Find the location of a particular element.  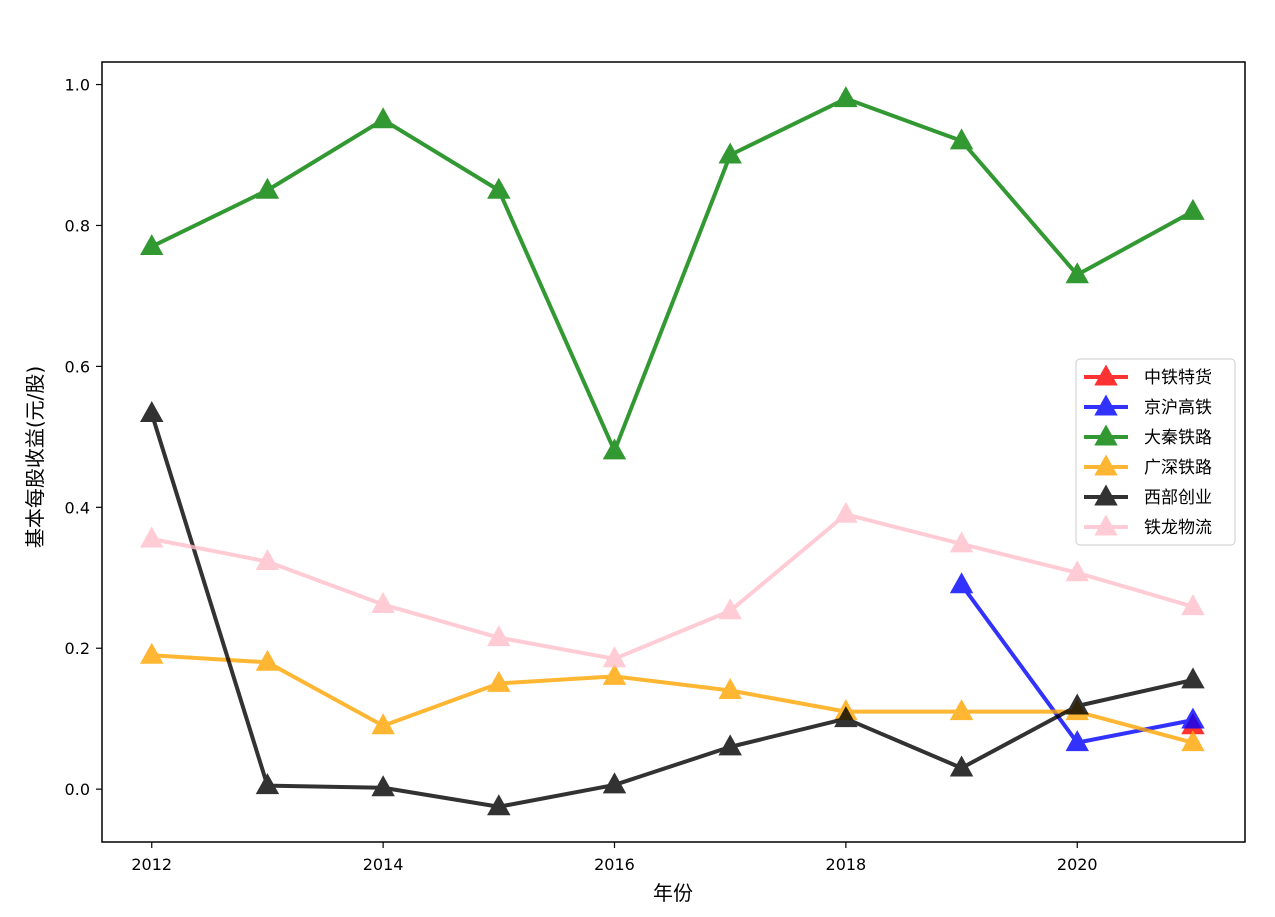

x-tick-label: 2016 is located at coordinates (614, 864).